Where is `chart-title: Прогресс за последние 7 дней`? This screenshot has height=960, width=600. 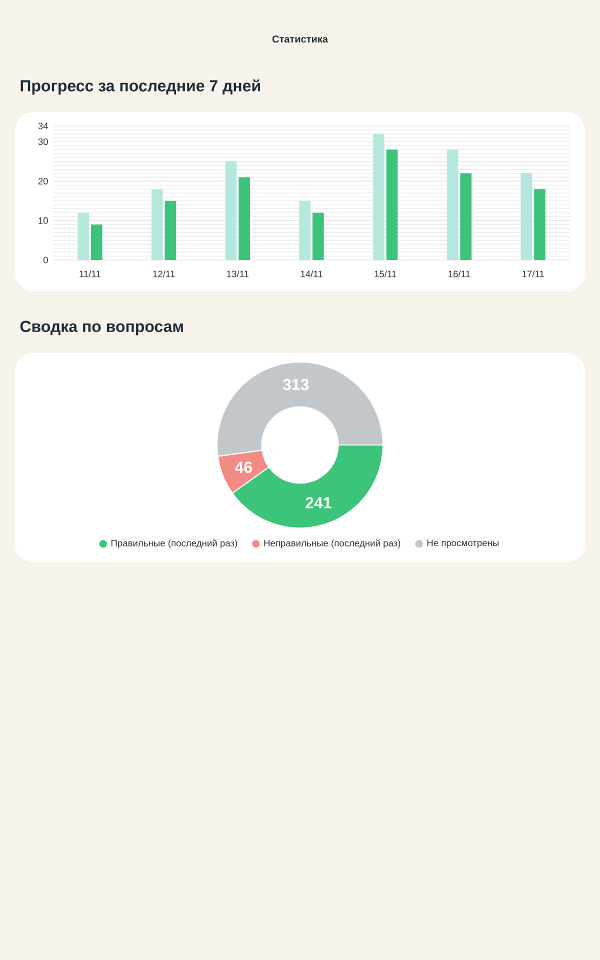 chart-title: Прогресс за последние 7 дней is located at coordinates (140, 87).